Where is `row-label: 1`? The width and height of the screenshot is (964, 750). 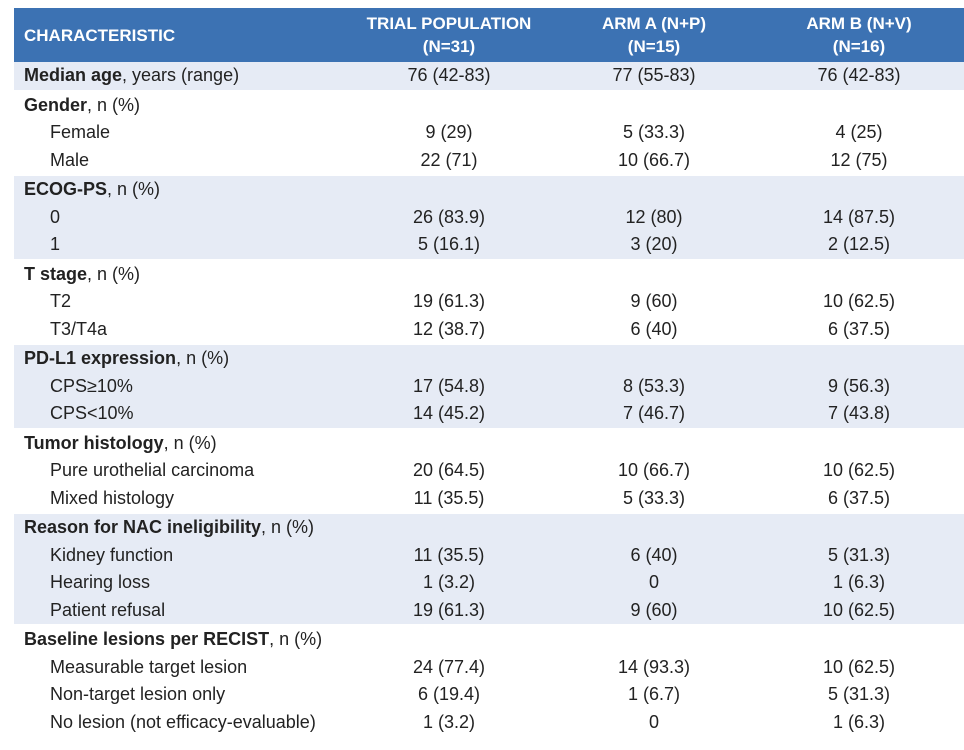 row-label: 1 is located at coordinates (179, 245).